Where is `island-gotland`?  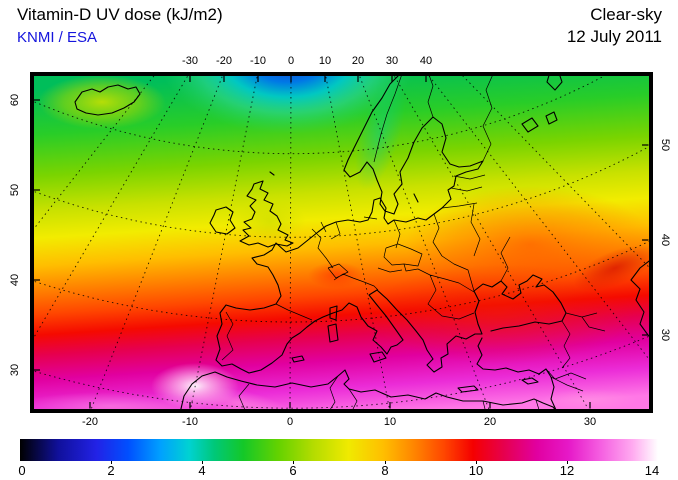
island-gotland is located at coordinates (416, 198).